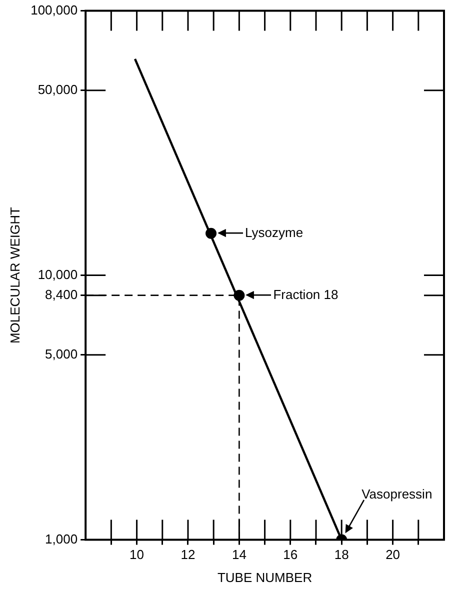  What do you see at coordinates (239, 554) in the screenshot?
I see `x-tick-label: 14` at bounding box center [239, 554].